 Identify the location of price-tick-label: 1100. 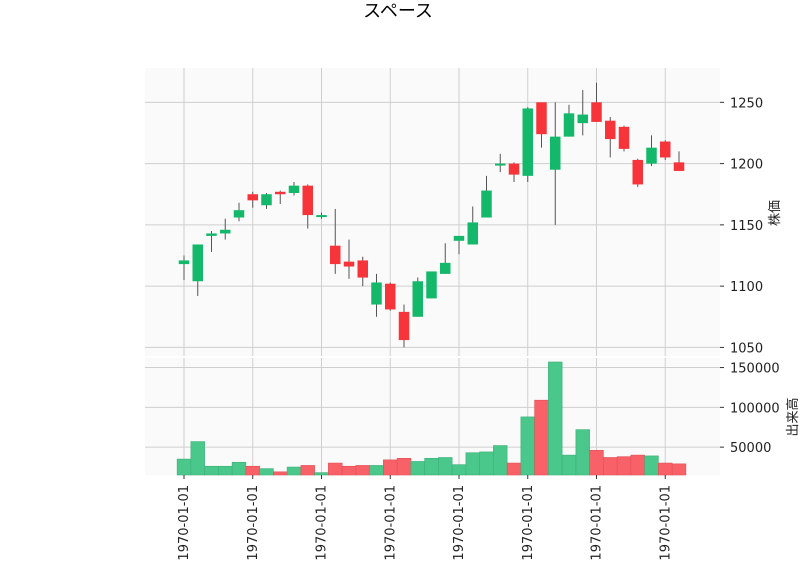
(746, 287).